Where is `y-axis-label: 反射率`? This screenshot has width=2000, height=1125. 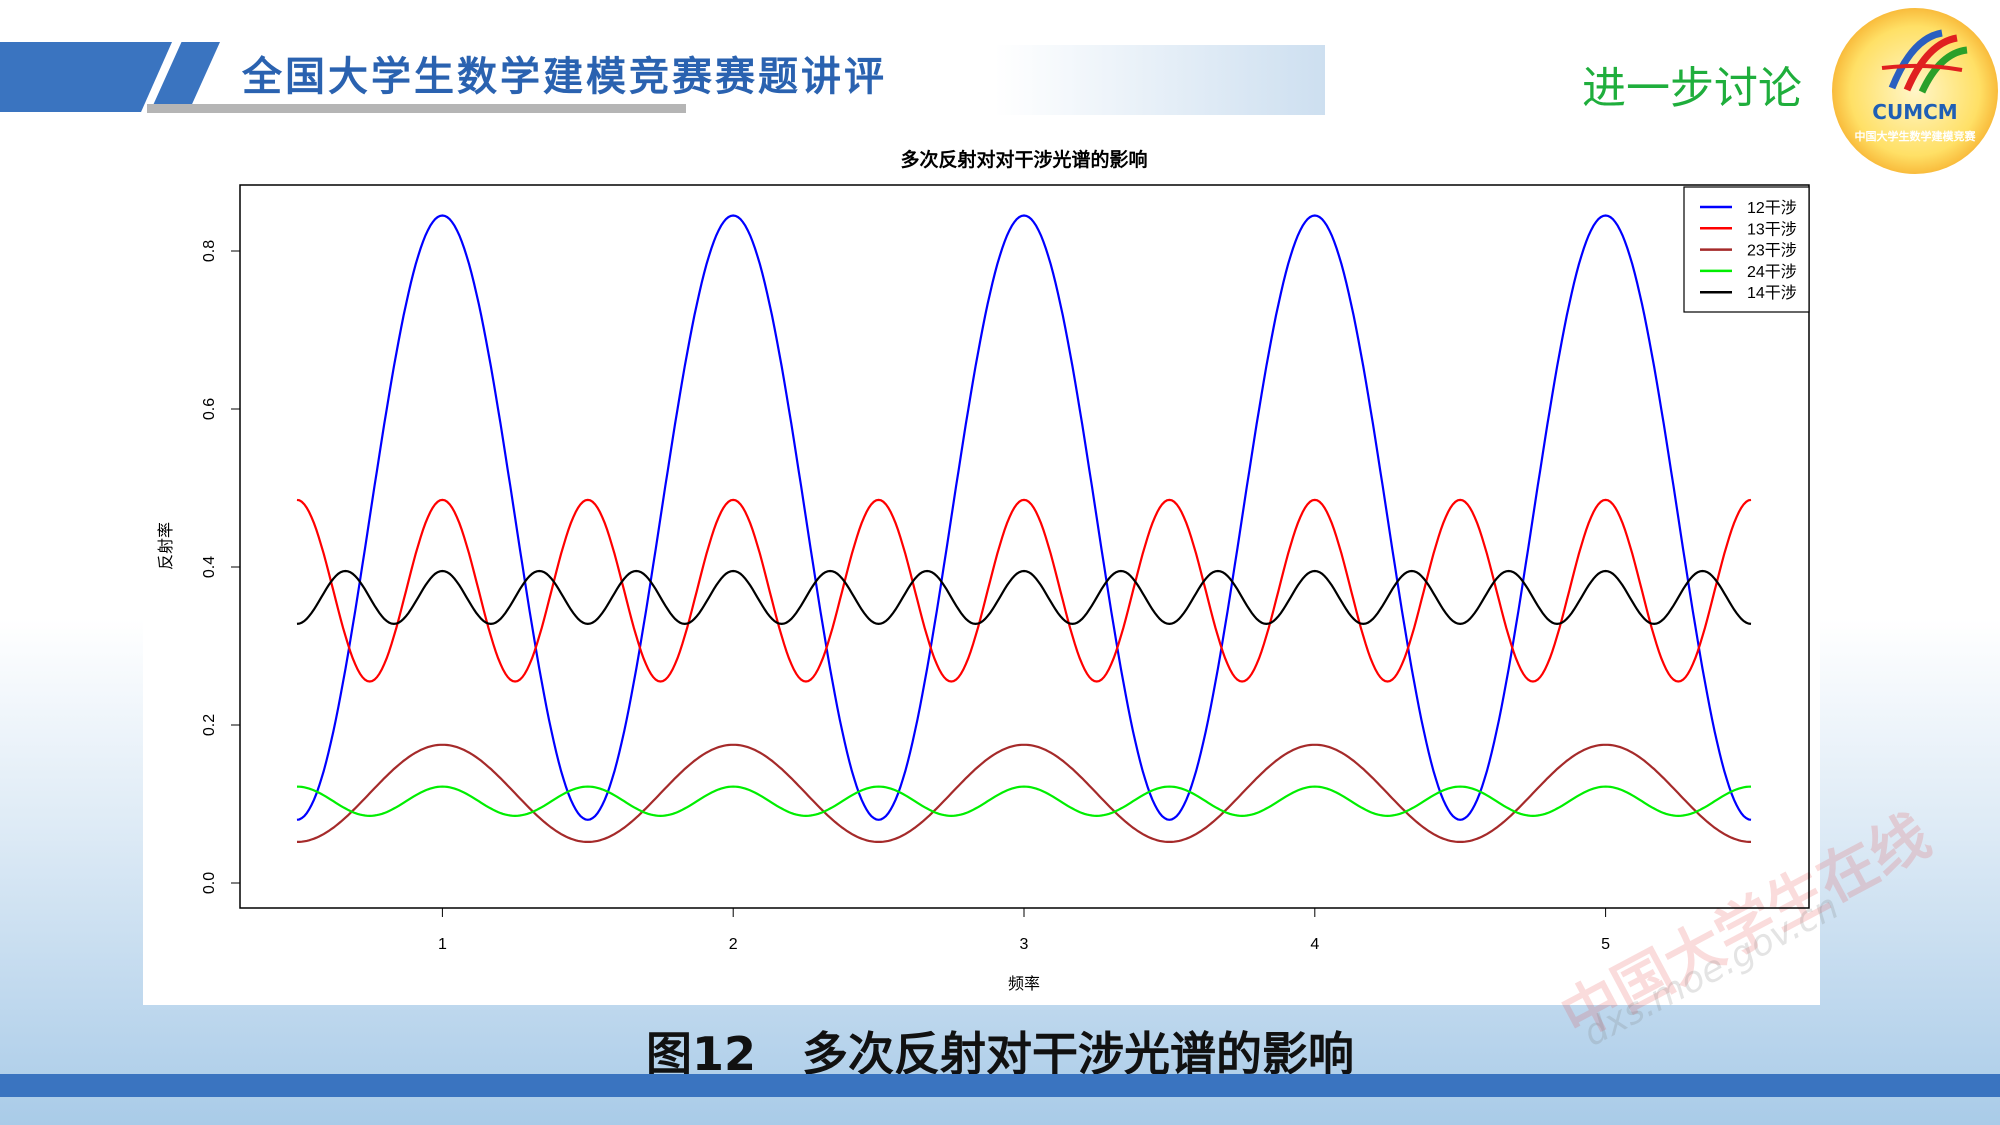
y-axis-label: 反射率 is located at coordinates (166, 546).